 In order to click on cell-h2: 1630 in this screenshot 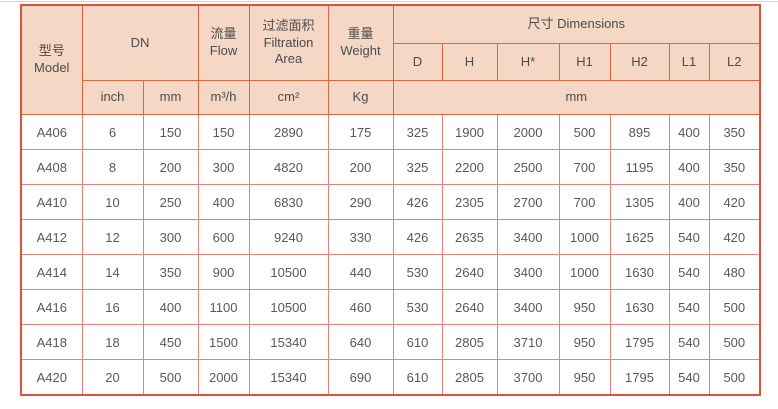, I will do `click(639, 272)`.